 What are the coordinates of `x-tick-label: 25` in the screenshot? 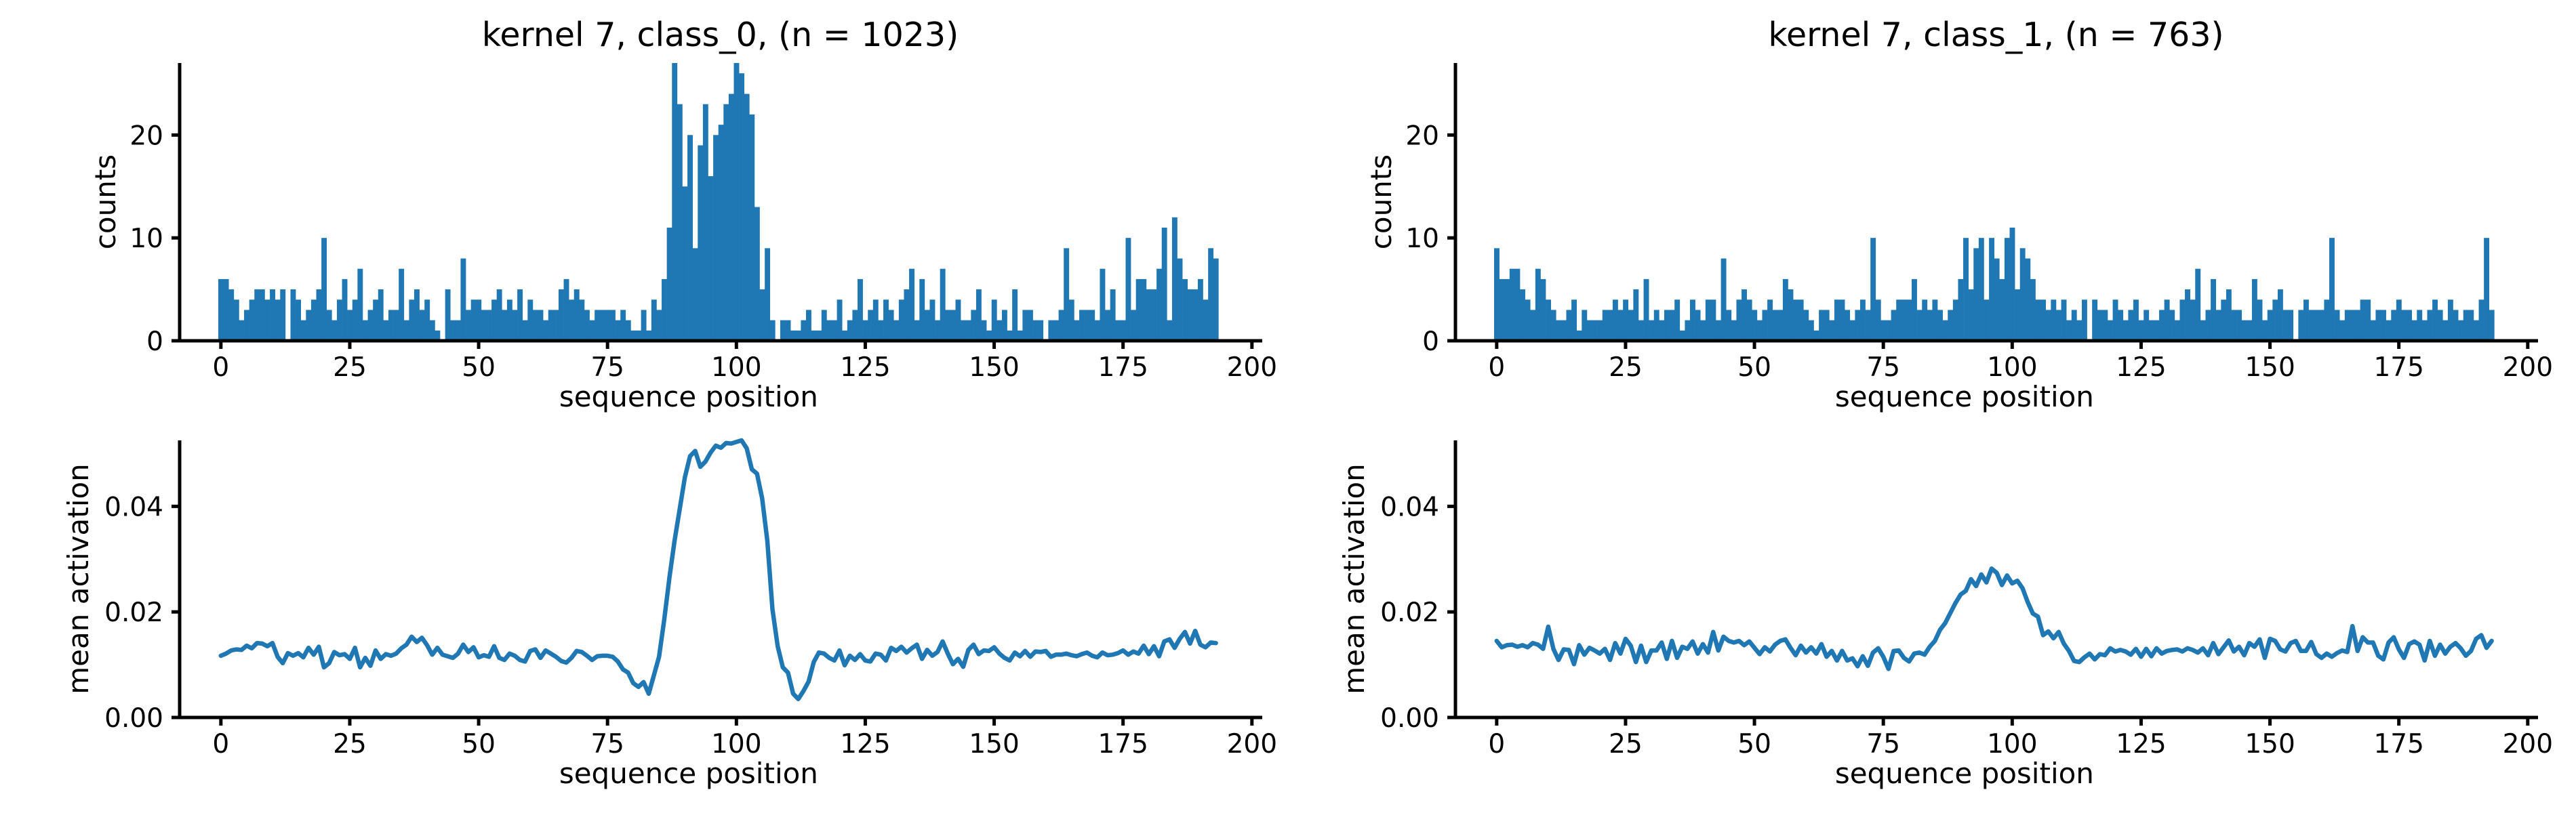 It's located at (350, 367).